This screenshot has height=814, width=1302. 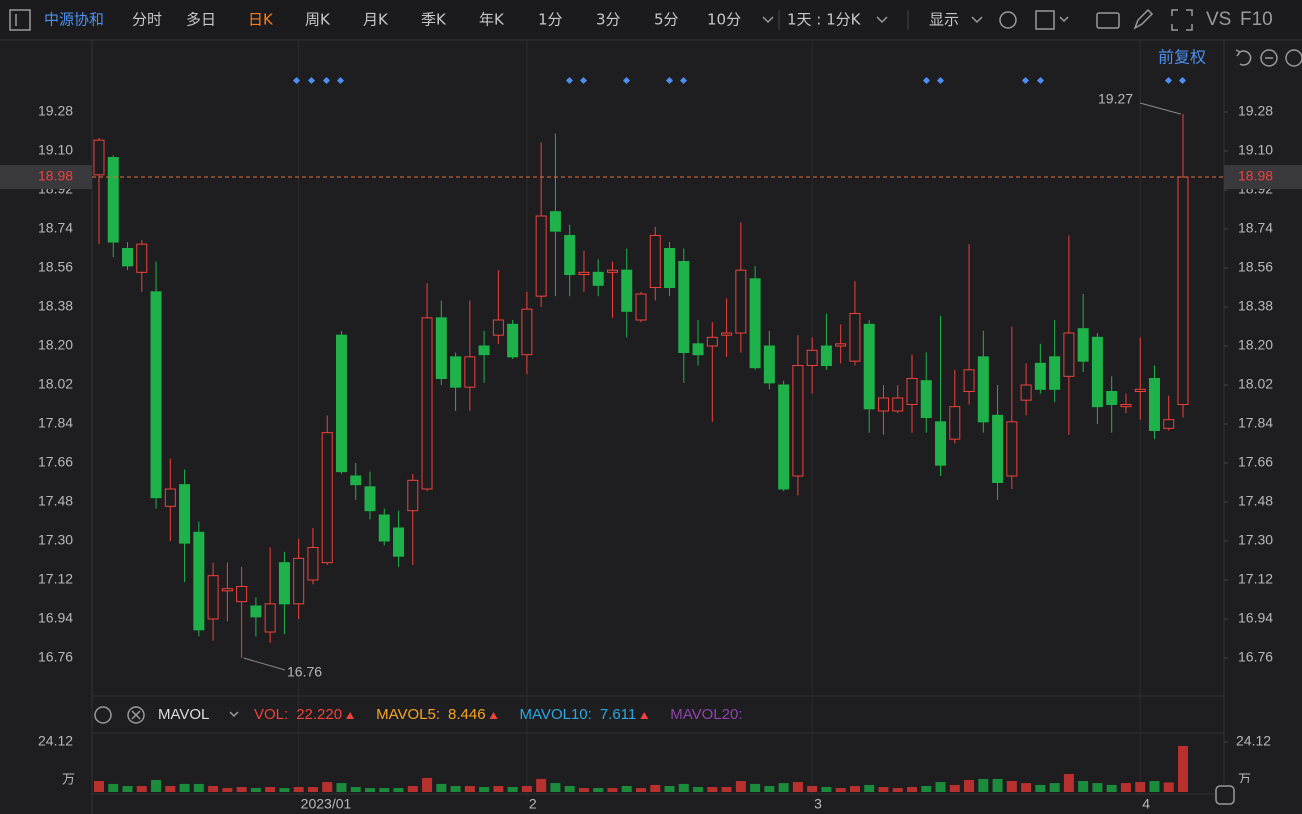 What do you see at coordinates (493, 715) in the screenshot?
I see `trend-arrow` at bounding box center [493, 715].